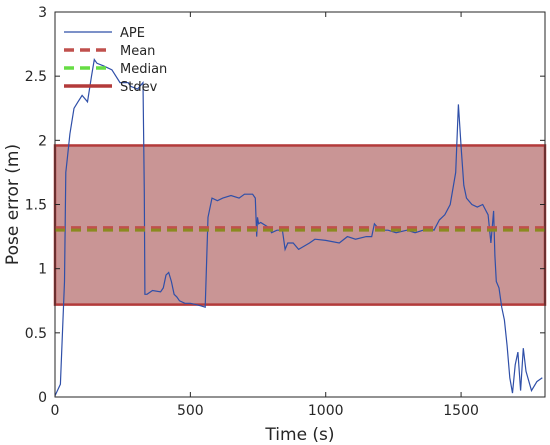  What do you see at coordinates (139, 87) in the screenshot?
I see `legend-stdev-label: Stdev` at bounding box center [139, 87].